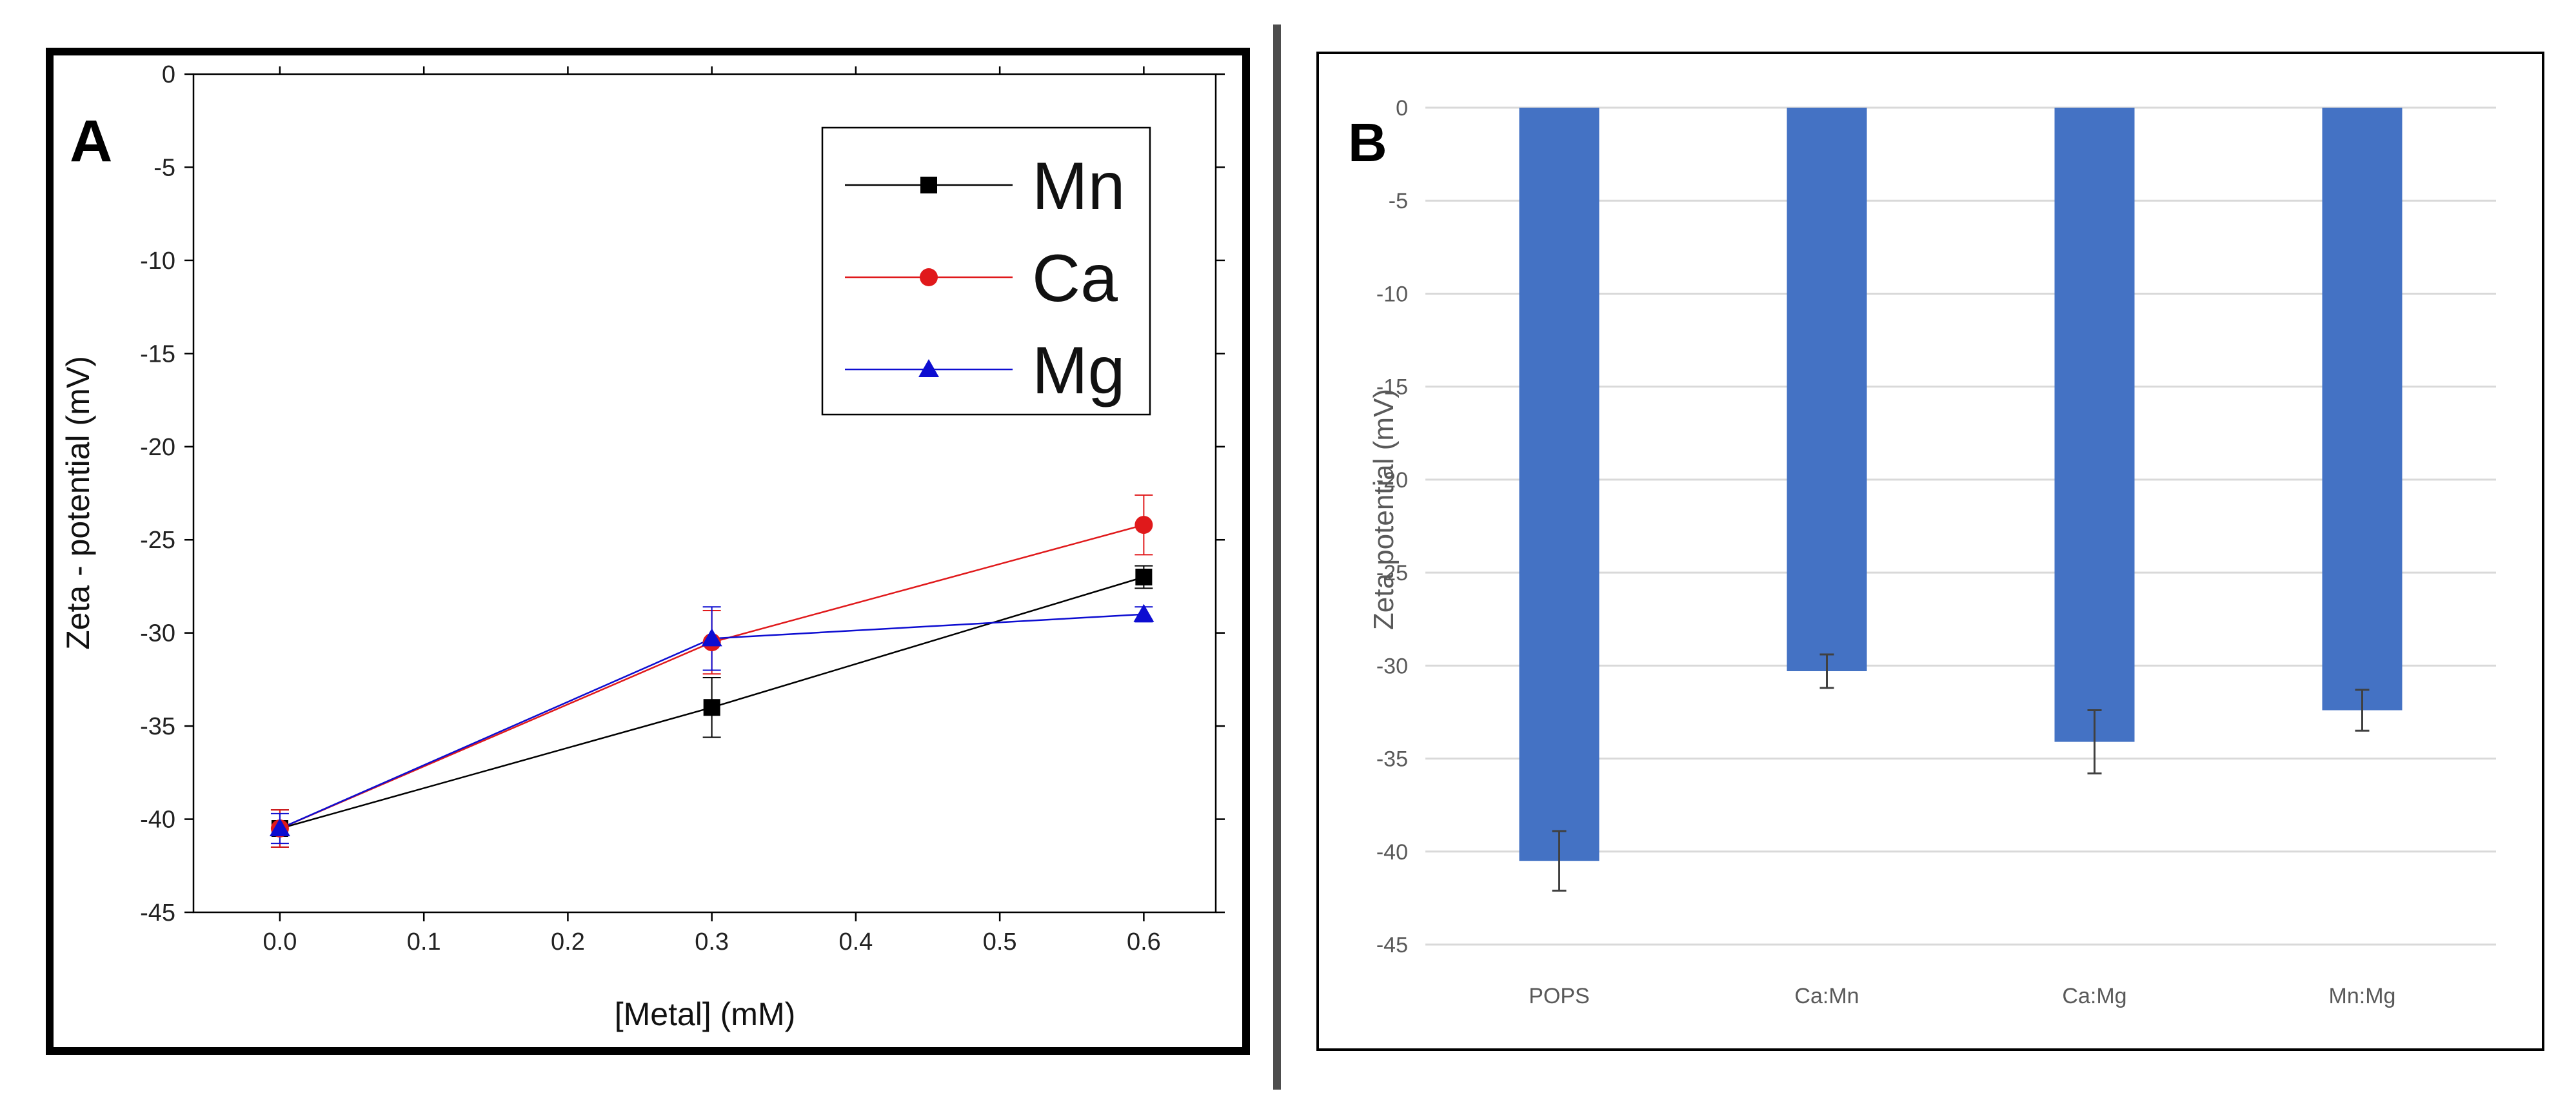 This screenshot has height=1118, width=2576. Describe the element at coordinates (2094, 996) in the screenshot. I see `x-category-label: Ca:Mg` at that location.